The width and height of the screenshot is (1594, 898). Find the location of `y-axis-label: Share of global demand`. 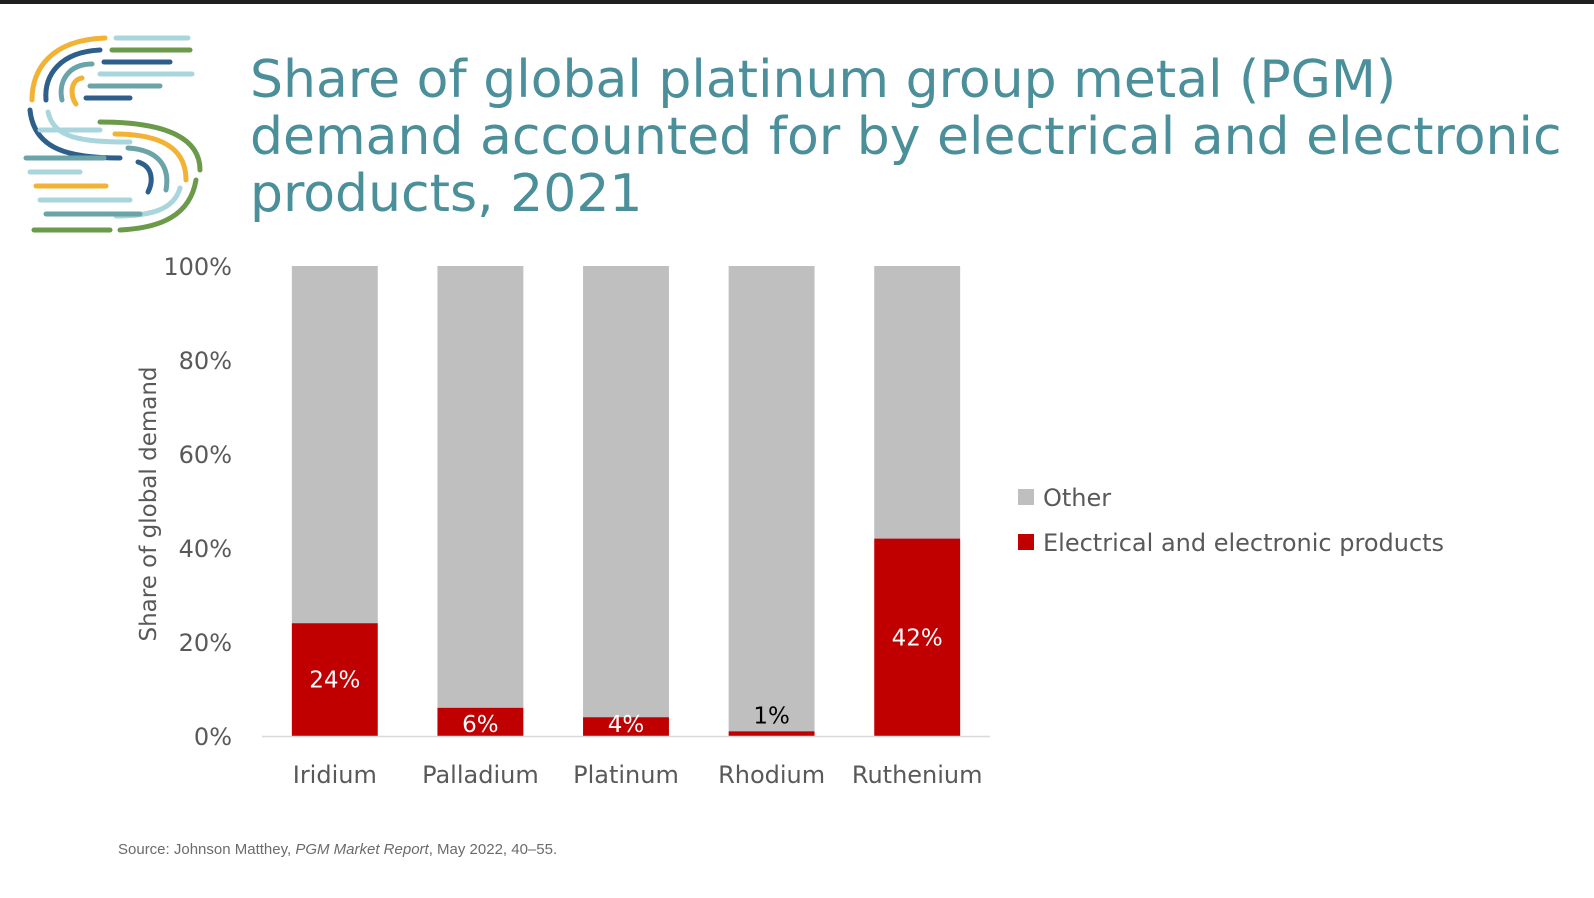

y-axis-label: Share of global demand is located at coordinates (149, 503).